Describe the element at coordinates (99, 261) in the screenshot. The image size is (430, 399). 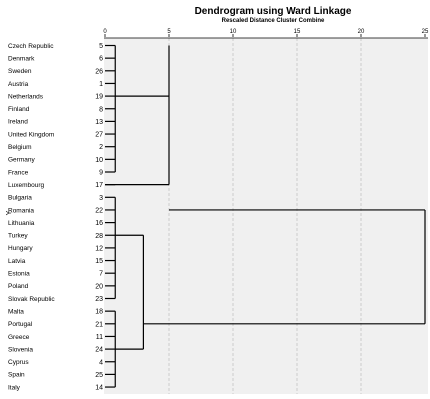
I see `leaf-id: 15` at that location.